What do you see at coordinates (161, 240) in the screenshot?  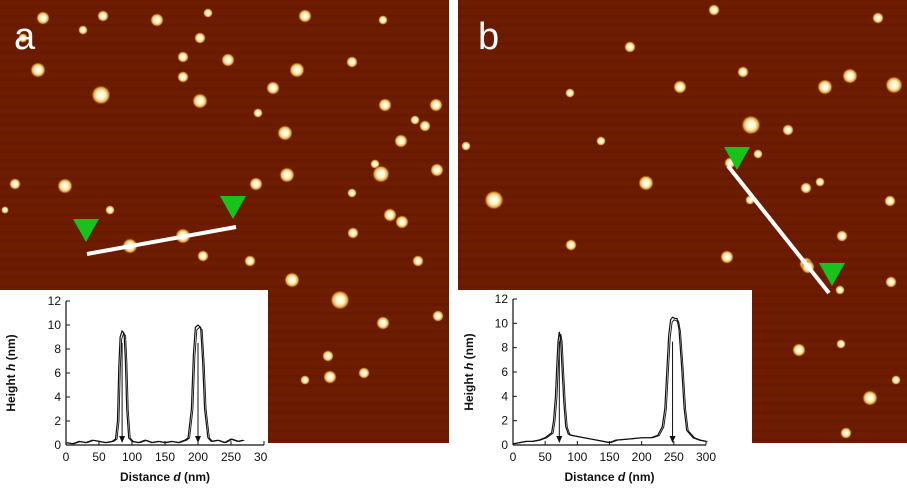 I see `profile-line` at bounding box center [161, 240].